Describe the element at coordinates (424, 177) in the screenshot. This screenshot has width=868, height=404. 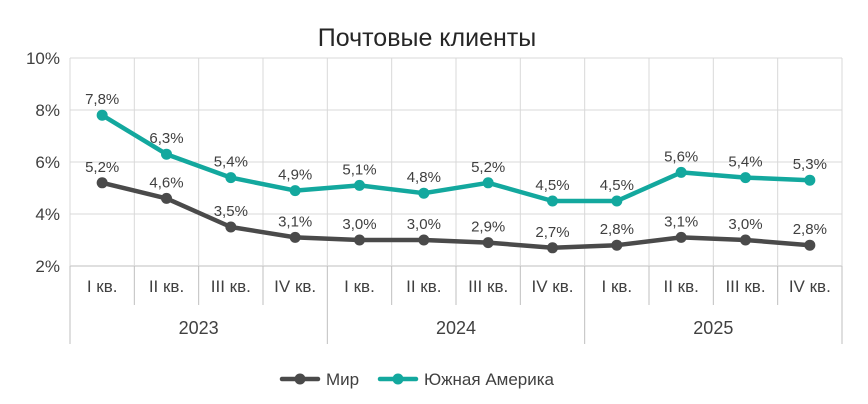
I see `data-label: 4,8%` at that location.